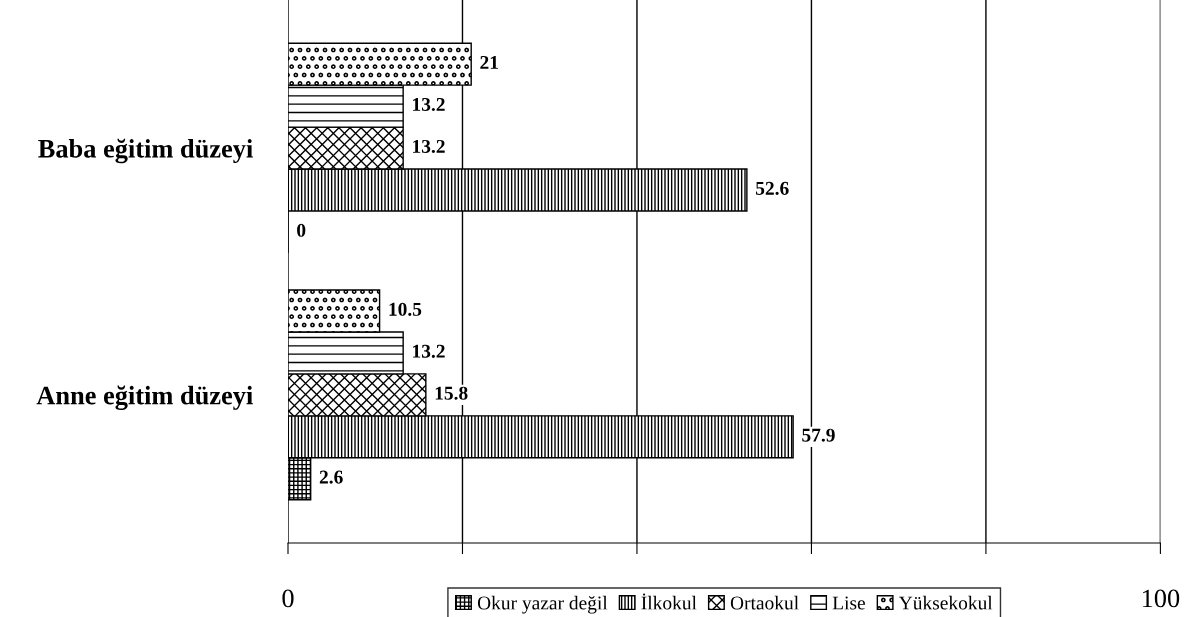 This screenshot has height=617, width=1200. Describe the element at coordinates (542, 604) in the screenshot. I see `legend-label: Okur yazar değil` at that location.